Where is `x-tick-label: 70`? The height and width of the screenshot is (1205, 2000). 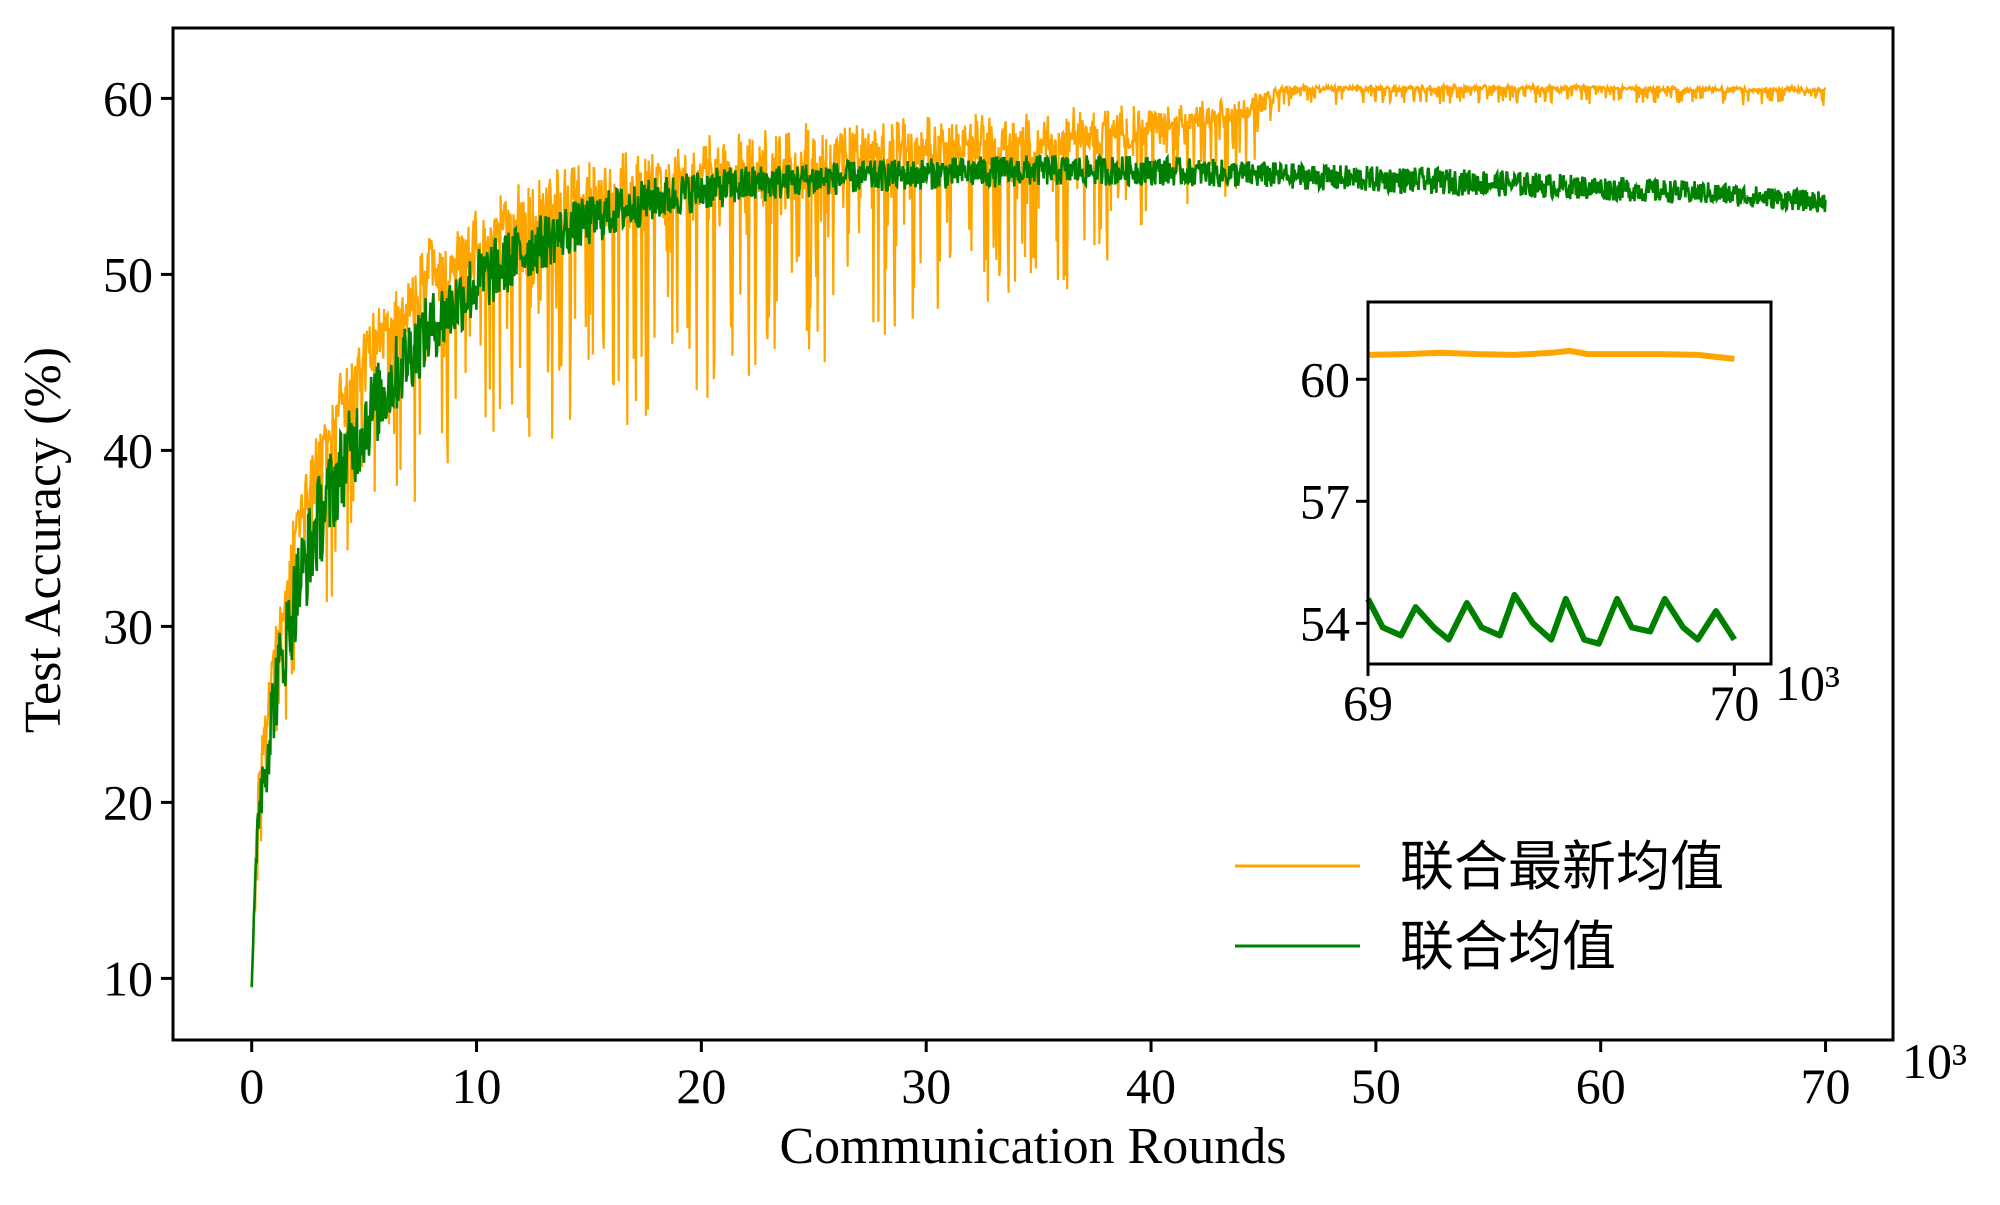
x-tick-label: 70 is located at coordinates (1826, 1086).